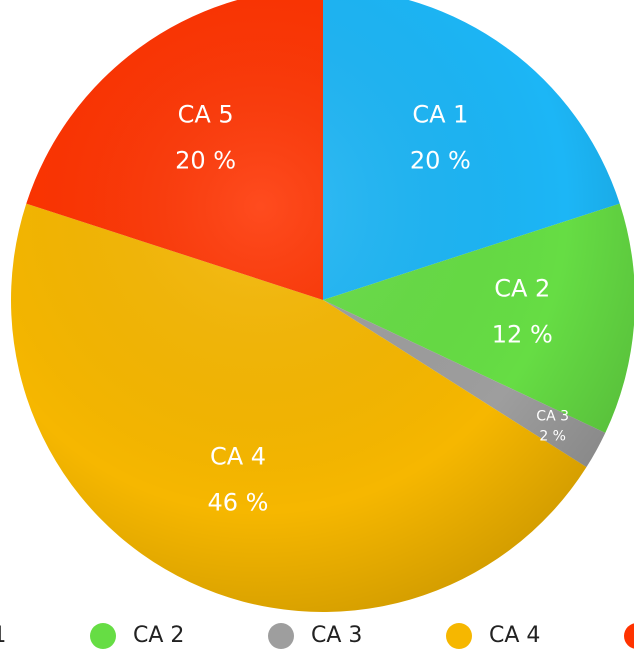 The image size is (634, 651). What do you see at coordinates (336, 635) in the screenshot?
I see `legend-label: CA 3` at bounding box center [336, 635].